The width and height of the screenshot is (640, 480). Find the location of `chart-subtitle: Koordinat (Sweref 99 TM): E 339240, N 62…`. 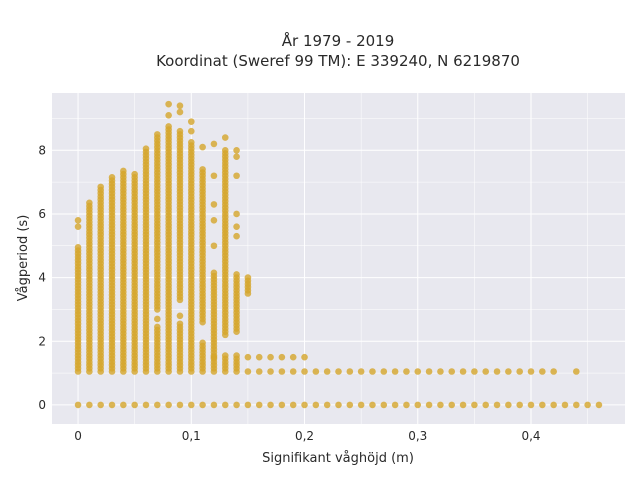

chart-subtitle: Koordinat (Sweref 99 TM): E 339240, N 62… is located at coordinates (338, 61).